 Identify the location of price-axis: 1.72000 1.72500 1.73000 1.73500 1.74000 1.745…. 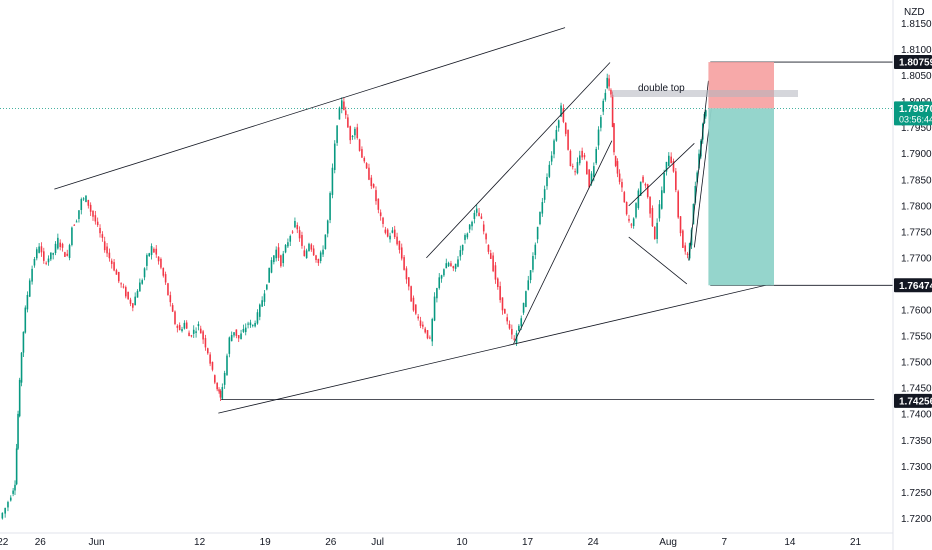
(912, 275).